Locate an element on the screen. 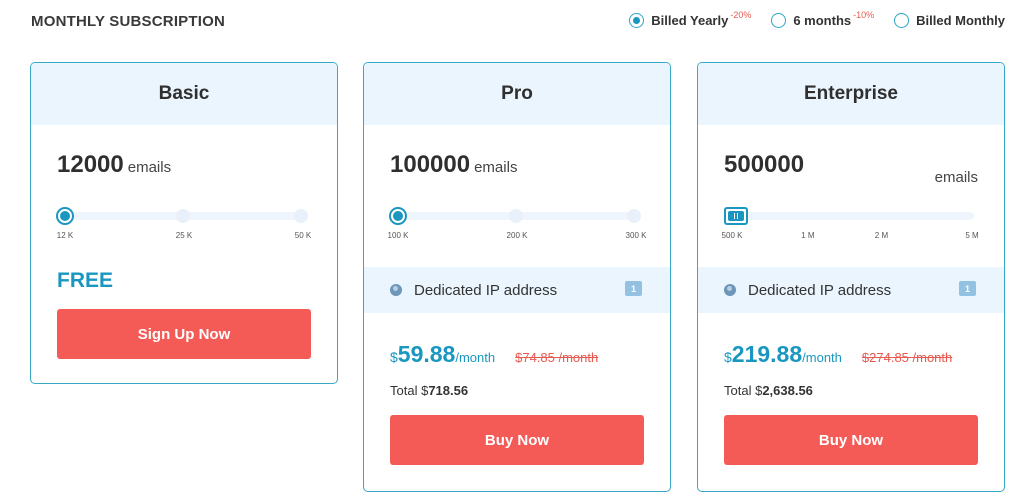 Image resolution: width=1024 pixels, height=496 pixels. price: $ 219.88 /month $274.85 /month is located at coordinates (838, 354).